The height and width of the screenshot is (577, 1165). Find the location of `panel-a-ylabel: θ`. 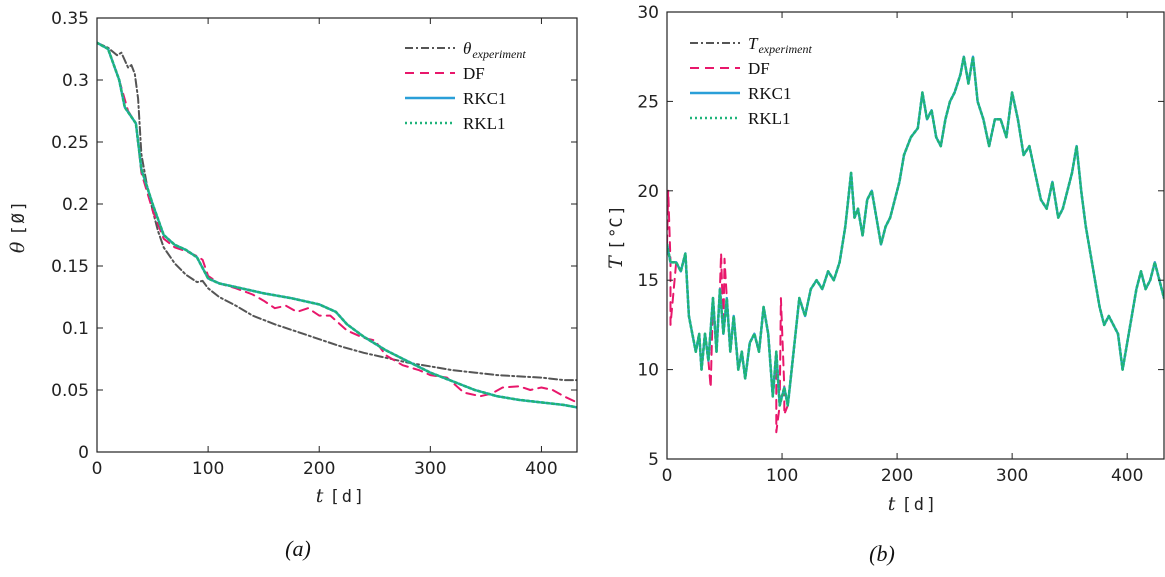

panel-a-ylabel: θ is located at coordinates (18, 247).